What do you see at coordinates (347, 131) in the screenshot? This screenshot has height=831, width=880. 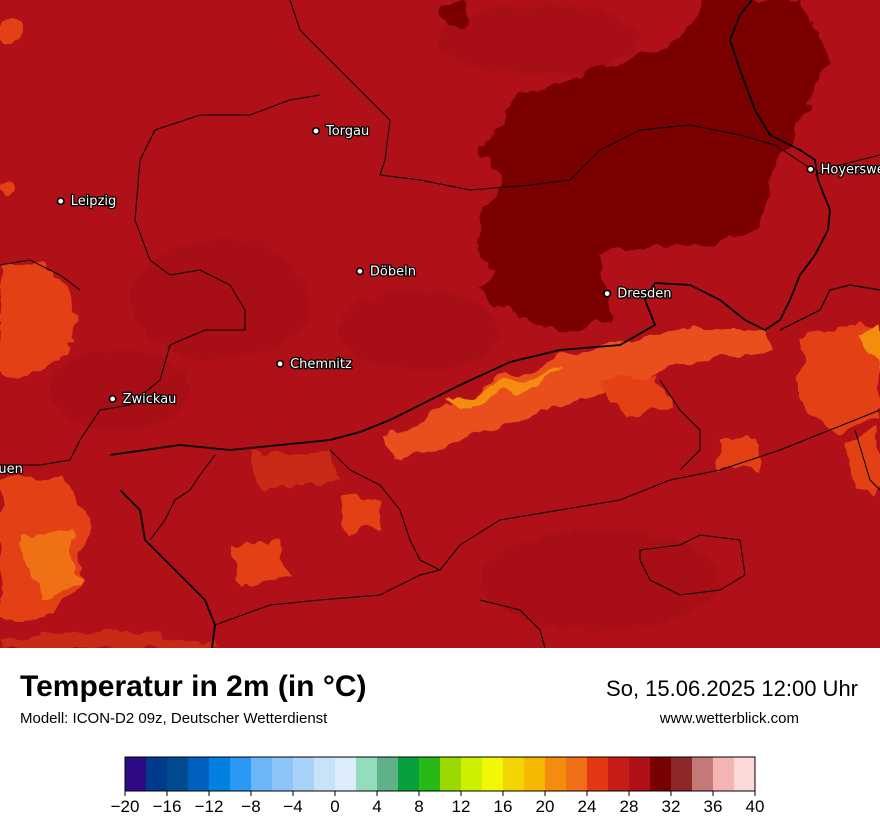 I see `city-label: Torgau` at bounding box center [347, 131].